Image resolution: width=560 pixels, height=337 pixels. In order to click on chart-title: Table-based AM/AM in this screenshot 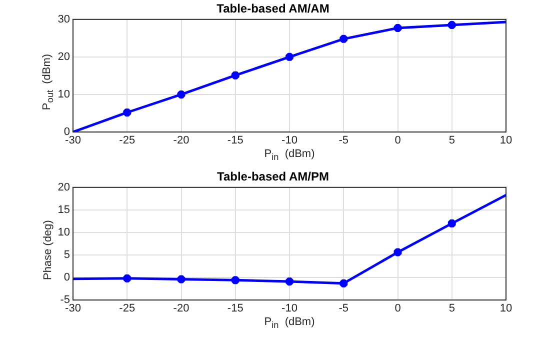, I will do `click(273, 9)`.